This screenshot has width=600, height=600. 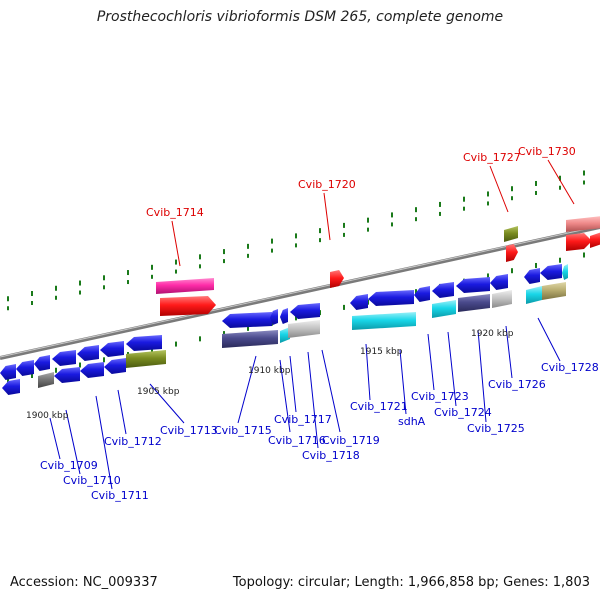 What do you see at coordinates (331, 455) in the screenshot?
I see `gene-label: Cvib_1718` at bounding box center [331, 455].